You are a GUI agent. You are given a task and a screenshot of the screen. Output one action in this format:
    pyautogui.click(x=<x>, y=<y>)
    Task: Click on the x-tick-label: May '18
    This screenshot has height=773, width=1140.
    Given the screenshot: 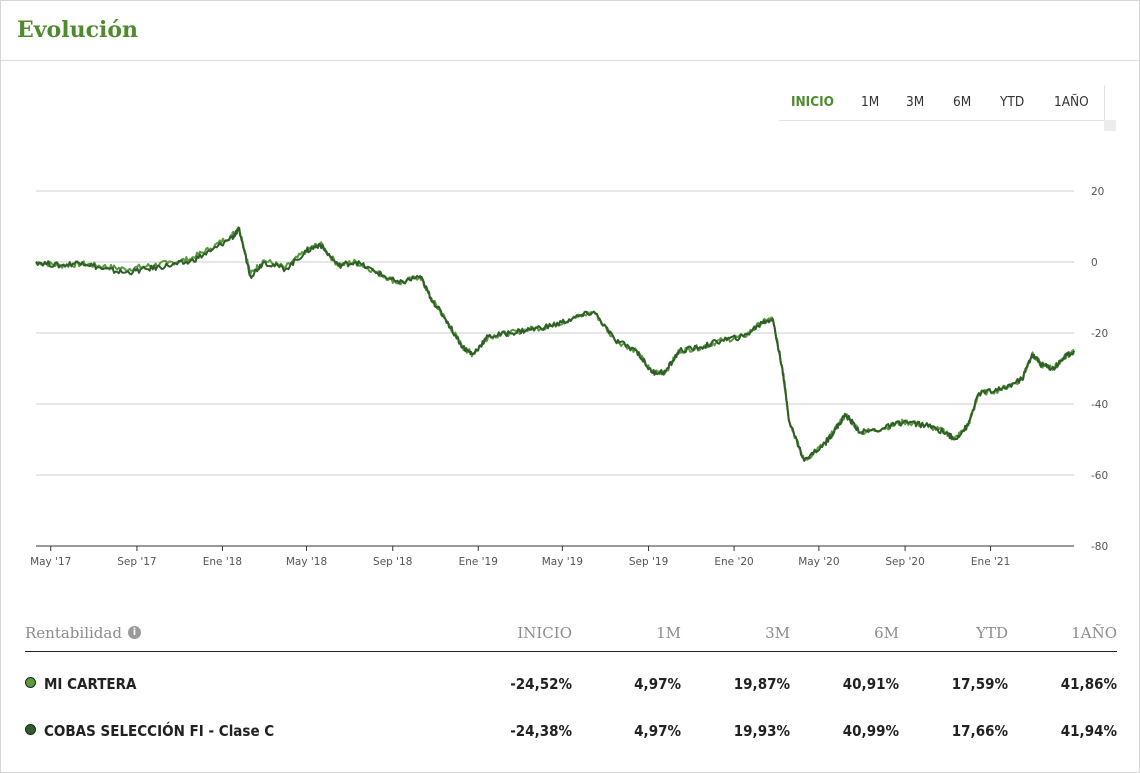 What is the action you would take?
    pyautogui.click(x=306, y=562)
    